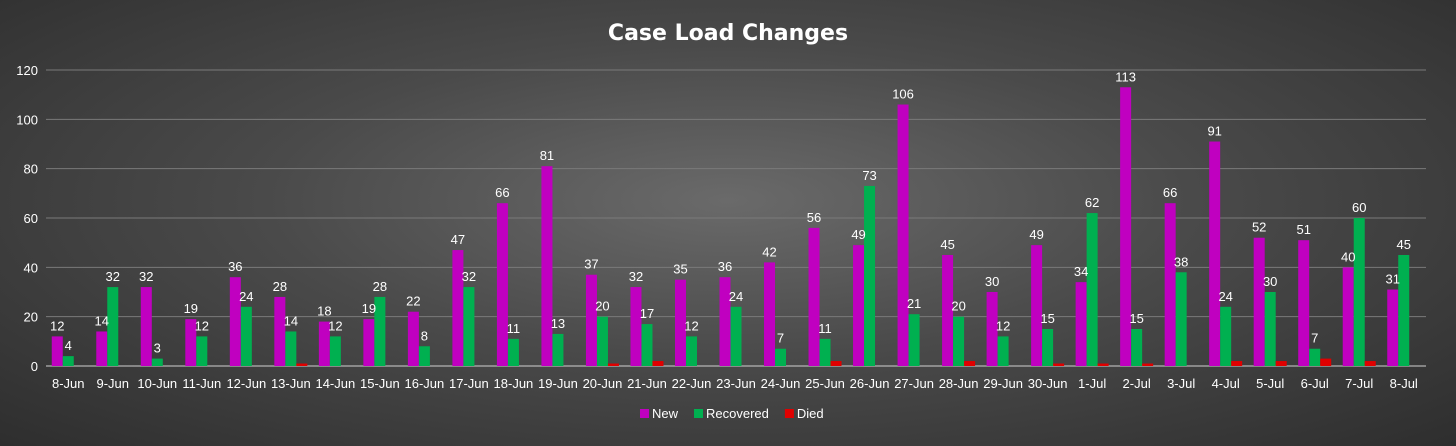 This screenshot has width=1456, height=446. What do you see at coordinates (1348, 256) in the screenshot?
I see `data-label-new: 40` at bounding box center [1348, 256].